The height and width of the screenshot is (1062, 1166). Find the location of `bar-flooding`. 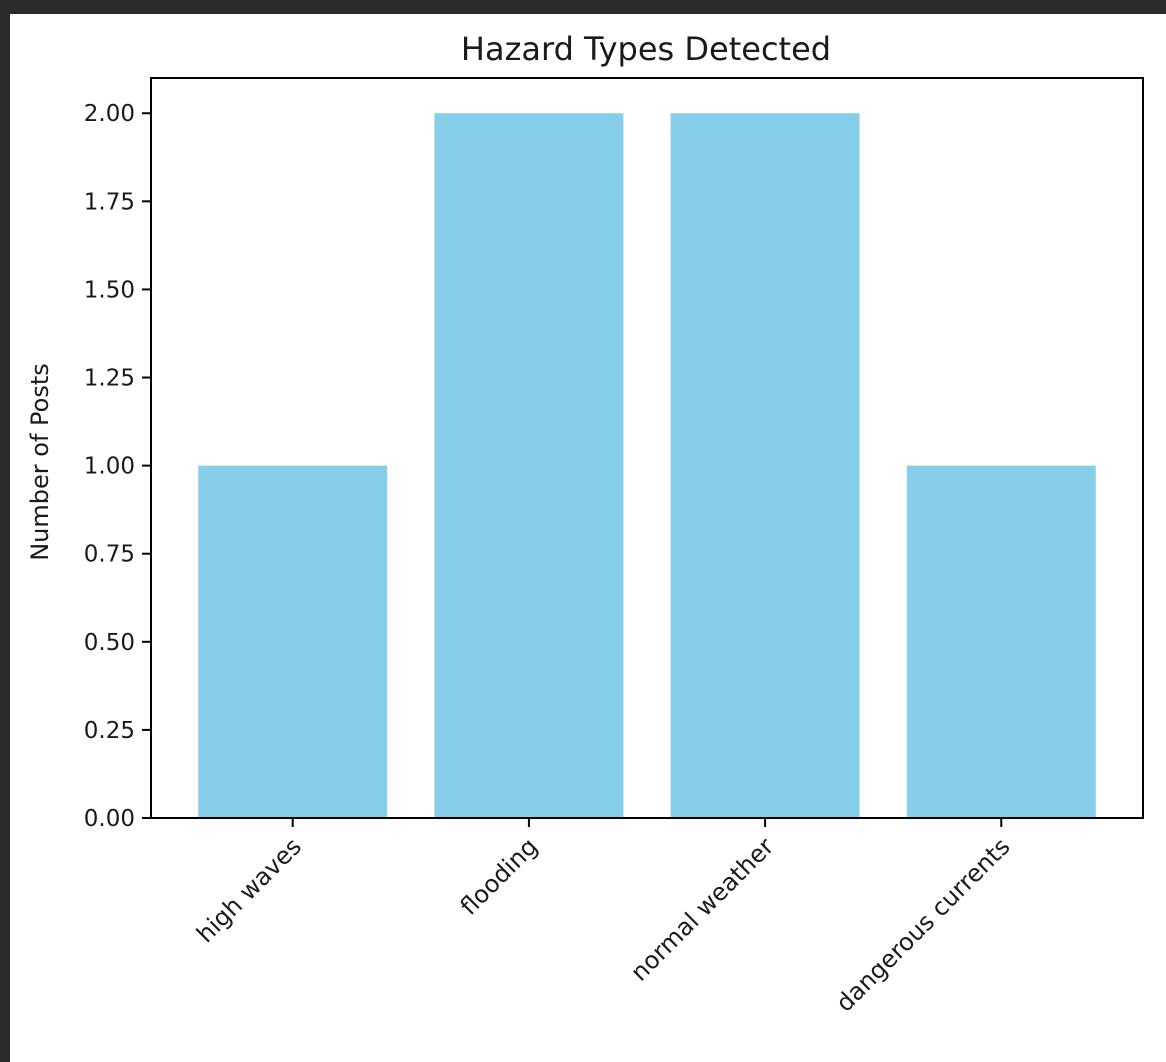

bar-flooding is located at coordinates (529, 465).